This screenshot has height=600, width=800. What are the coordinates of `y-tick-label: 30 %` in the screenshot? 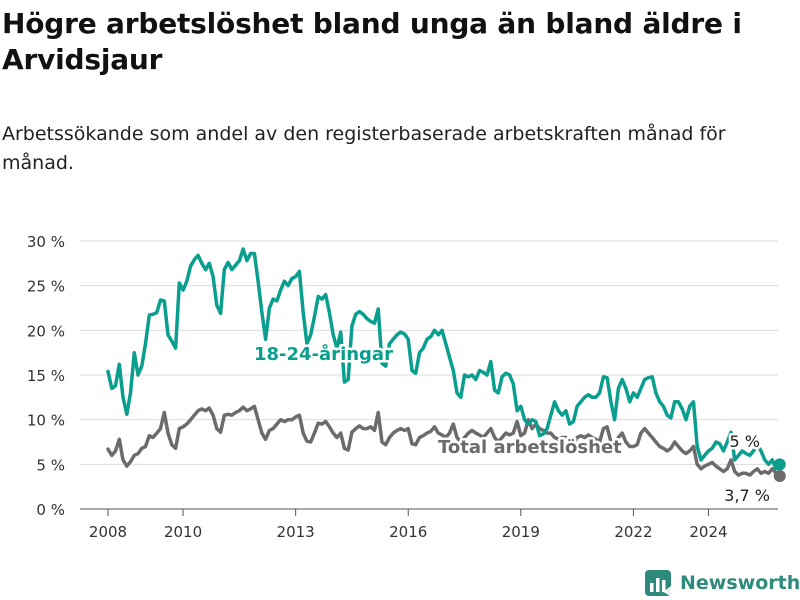 It's located at (46, 242).